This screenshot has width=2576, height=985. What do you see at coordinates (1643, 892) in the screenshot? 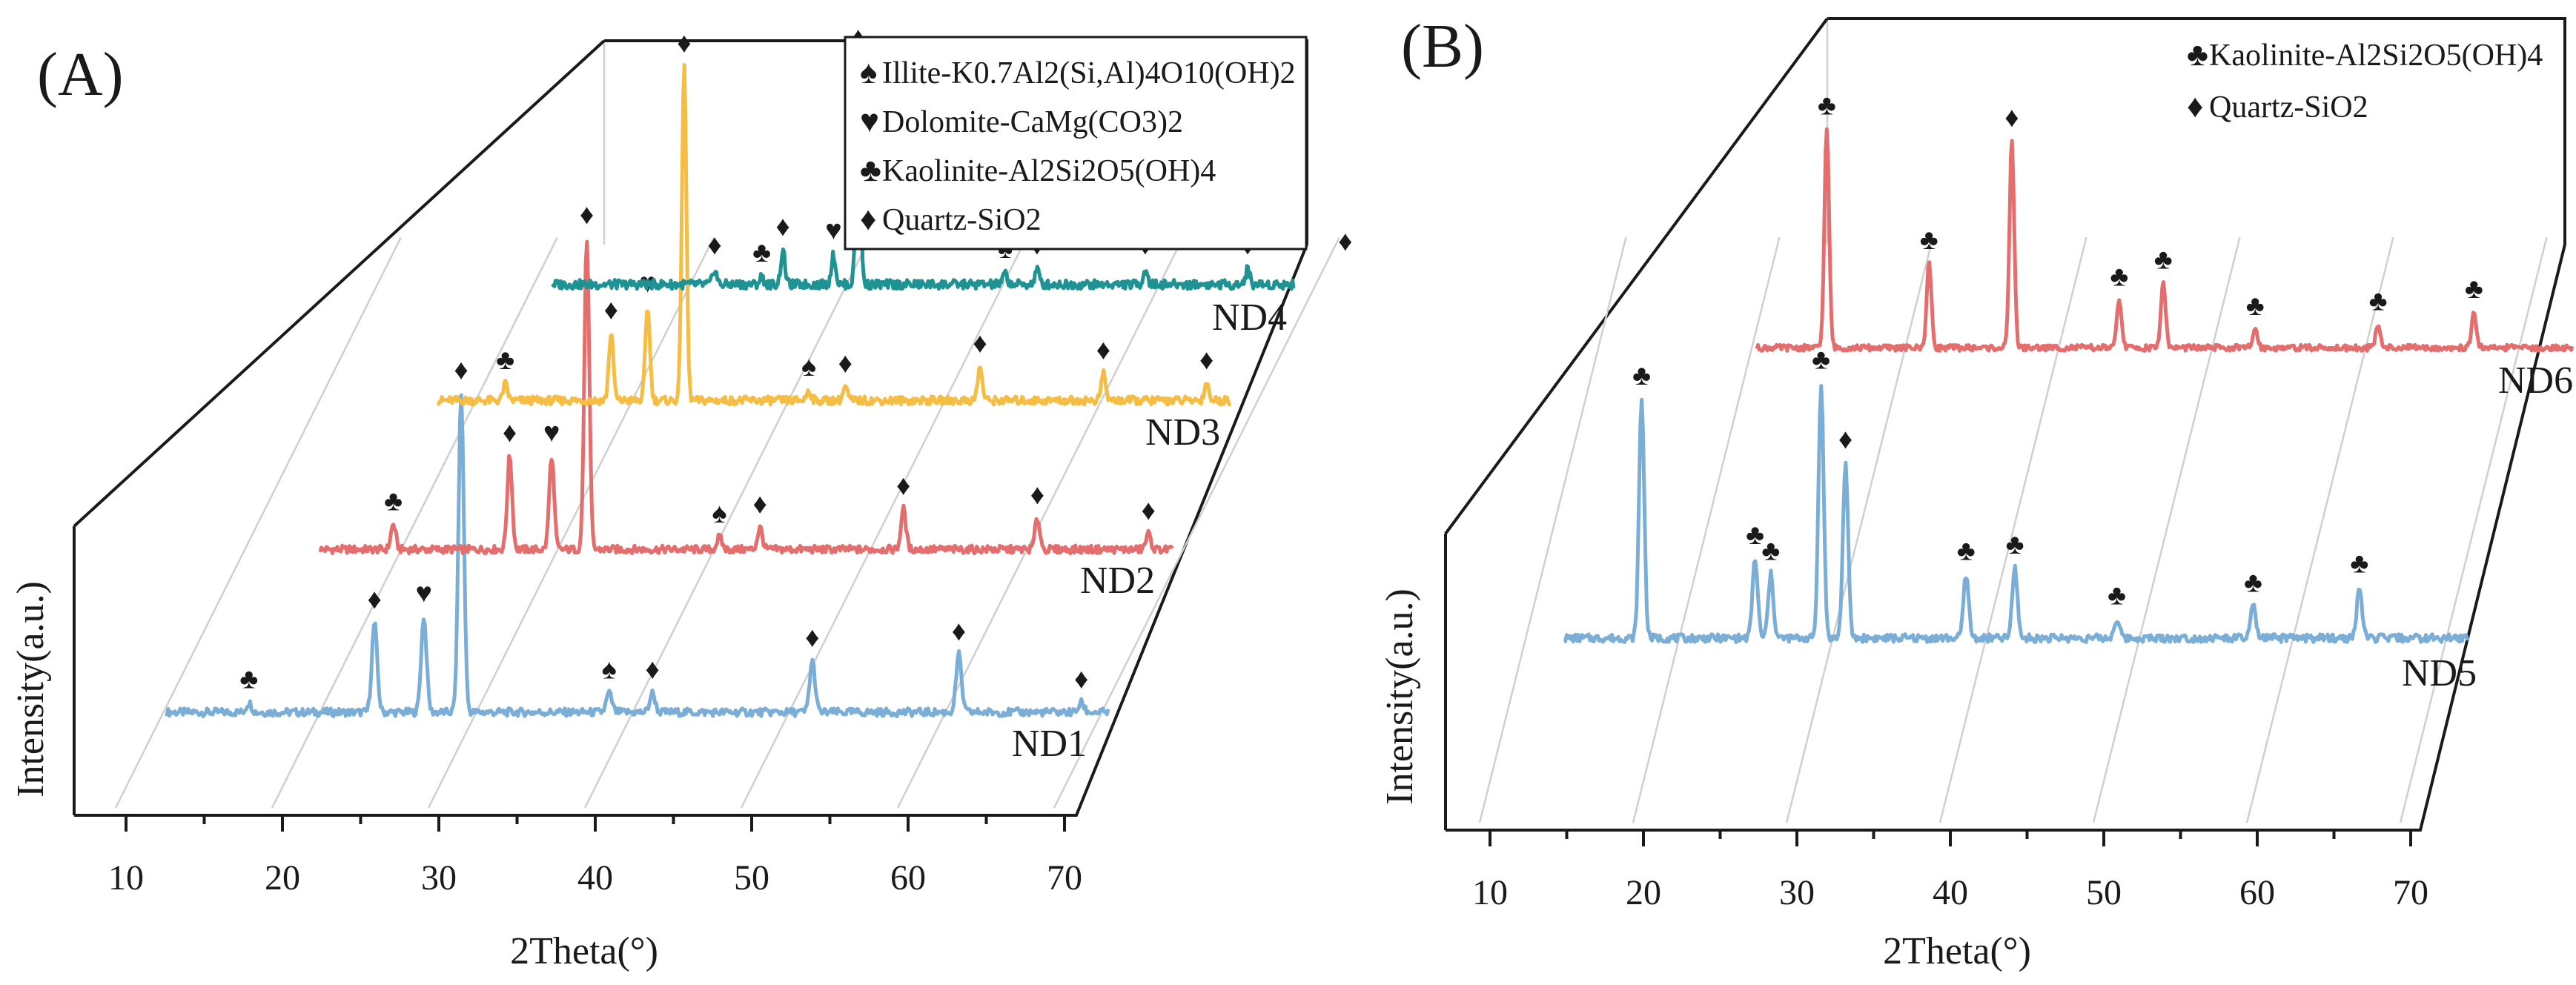
I see `panel-b-xtick-label: 20` at bounding box center [1643, 892].